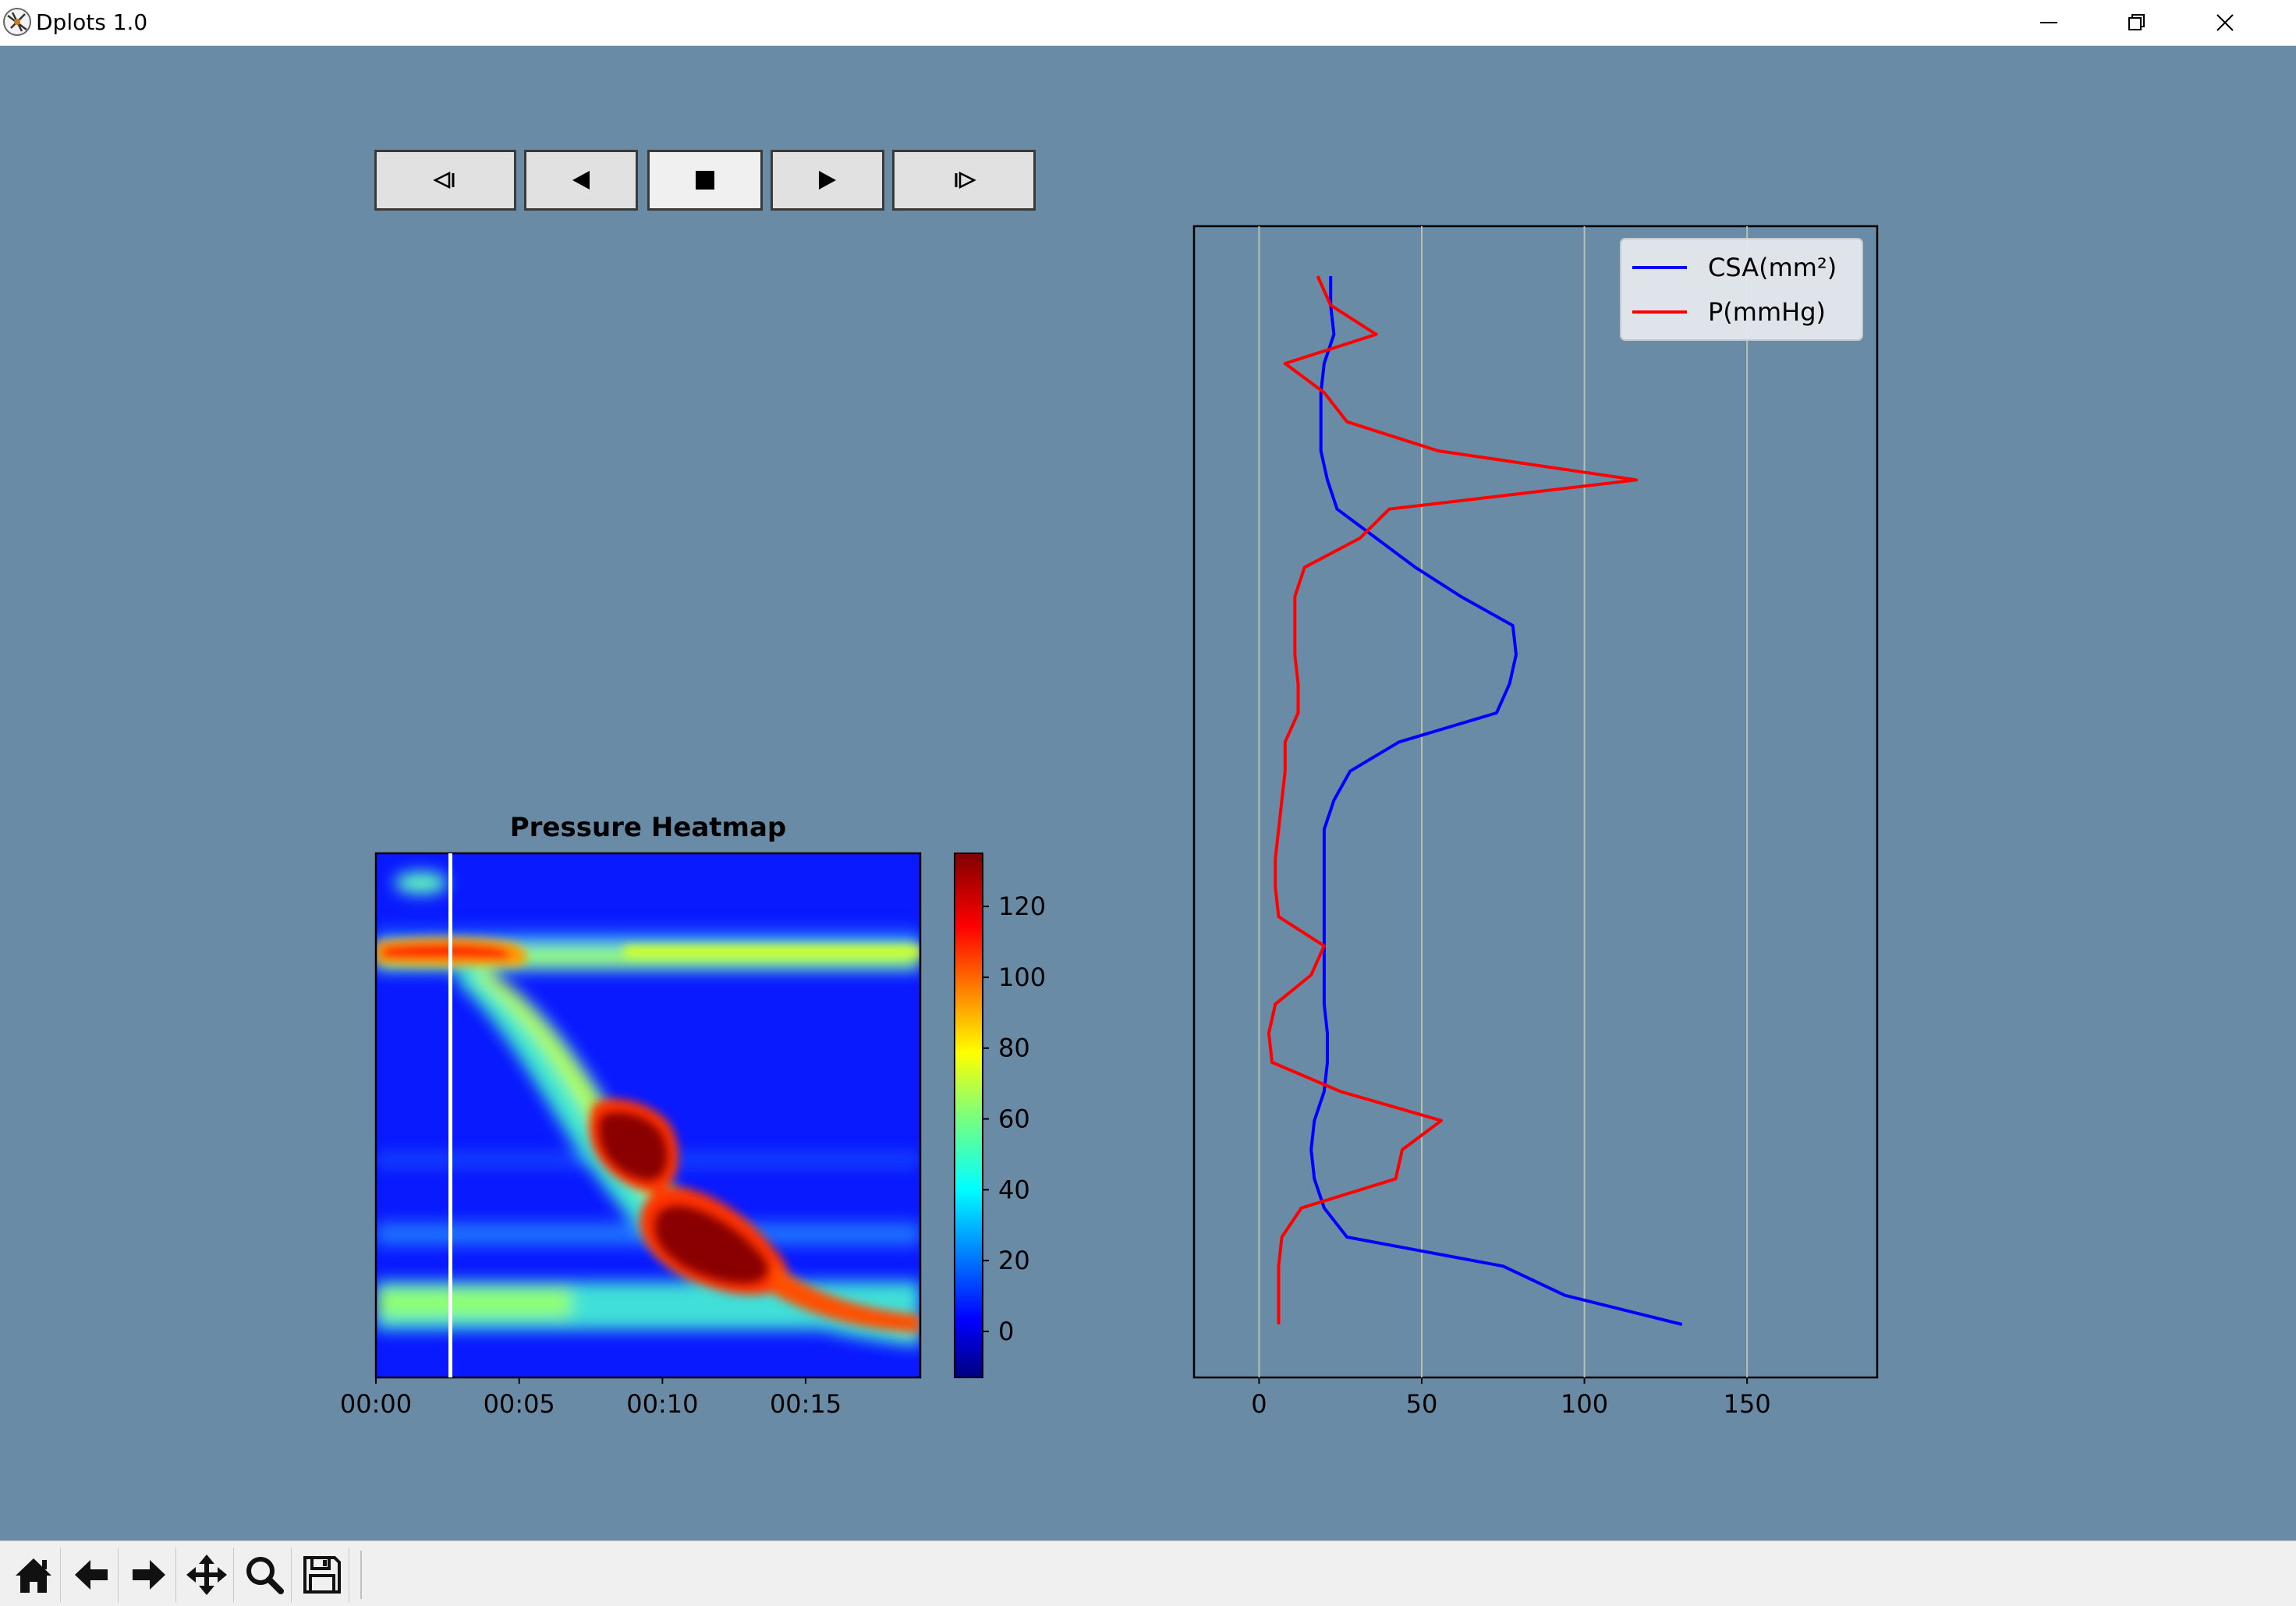  Describe the element at coordinates (1148, 23) in the screenshot. I see `title-bar: Dplots 1.0` at that location.